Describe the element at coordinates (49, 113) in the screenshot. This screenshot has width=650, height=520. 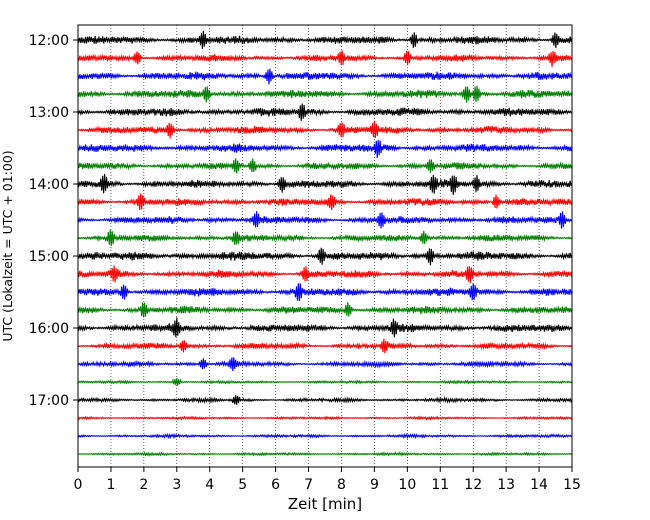
I see `y-tick-label: 13:00` at that location.